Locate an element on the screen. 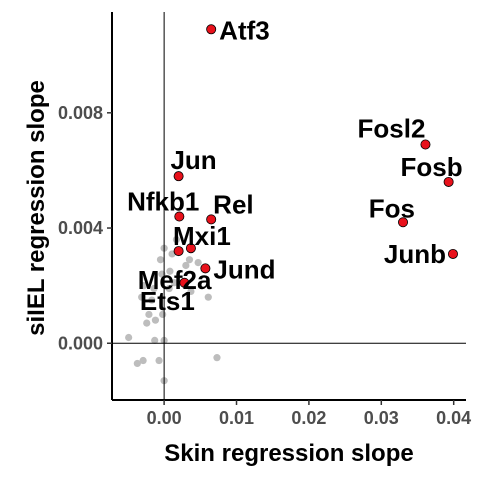 This screenshot has height=480, width=480. x-tick-label: 0.03 is located at coordinates (381, 418).